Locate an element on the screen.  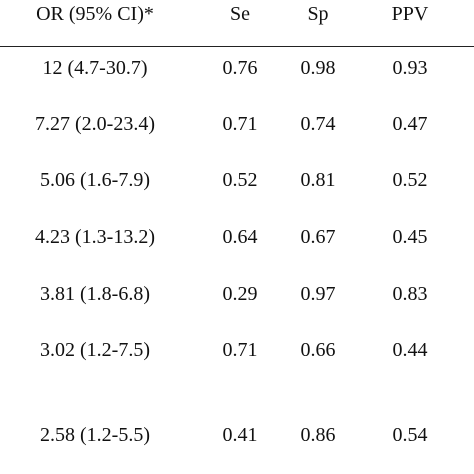
table-cell: 0.74 is located at coordinates (318, 124).